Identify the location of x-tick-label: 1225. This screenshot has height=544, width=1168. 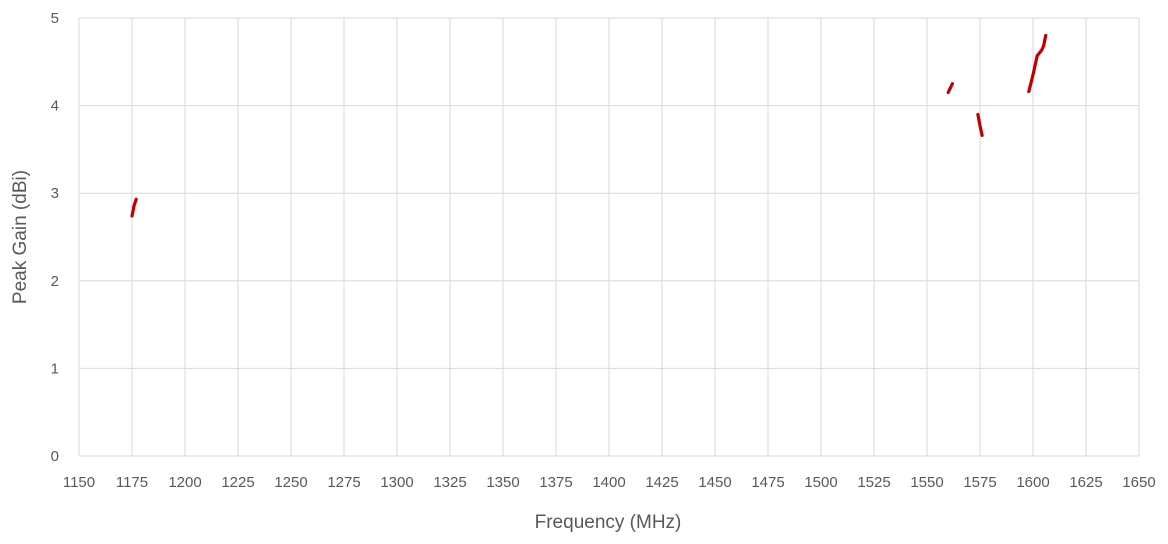
(237, 482).